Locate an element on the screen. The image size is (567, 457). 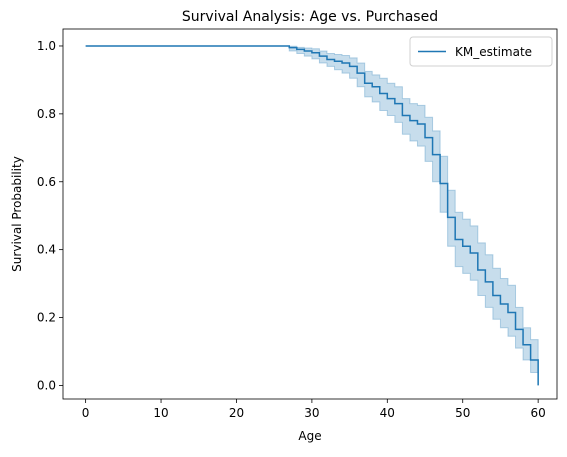
y-tick-label: 0.6 is located at coordinates (46, 182).